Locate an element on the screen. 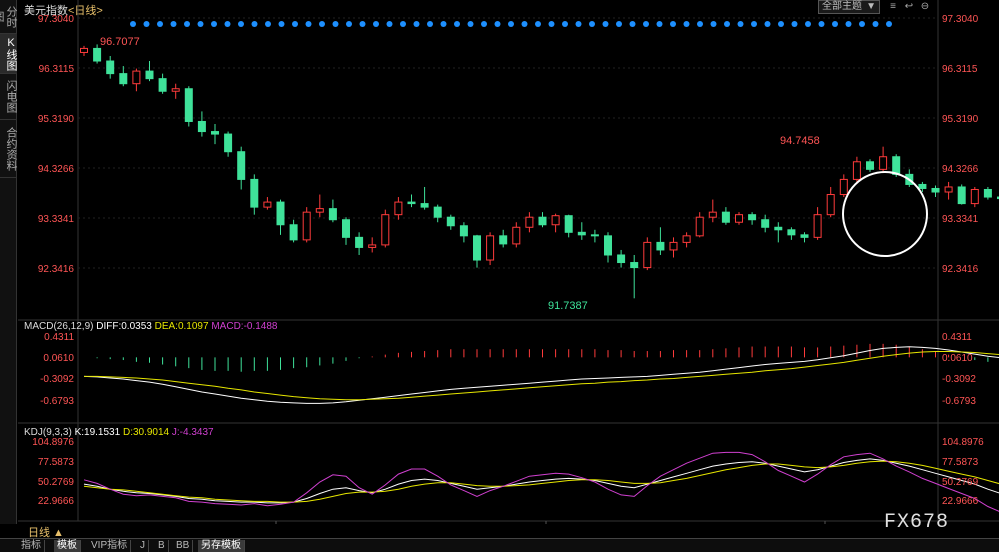  price-axis-label-left: 93.3341 is located at coordinates (56, 219).